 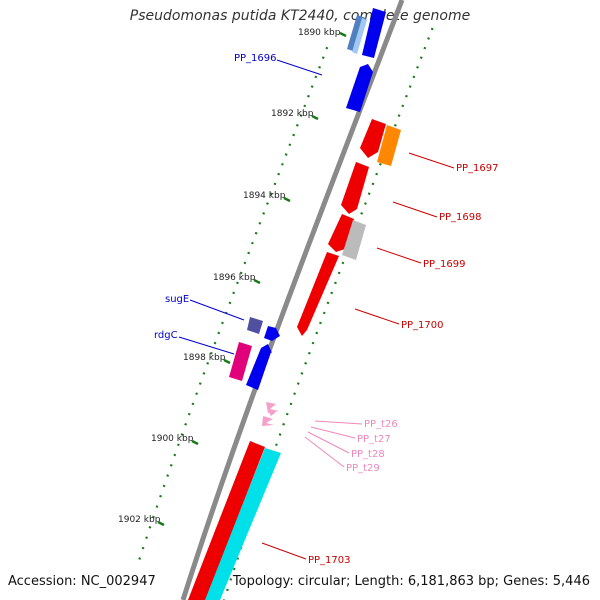 I want to click on gene-sugE, so click(x=255, y=325).